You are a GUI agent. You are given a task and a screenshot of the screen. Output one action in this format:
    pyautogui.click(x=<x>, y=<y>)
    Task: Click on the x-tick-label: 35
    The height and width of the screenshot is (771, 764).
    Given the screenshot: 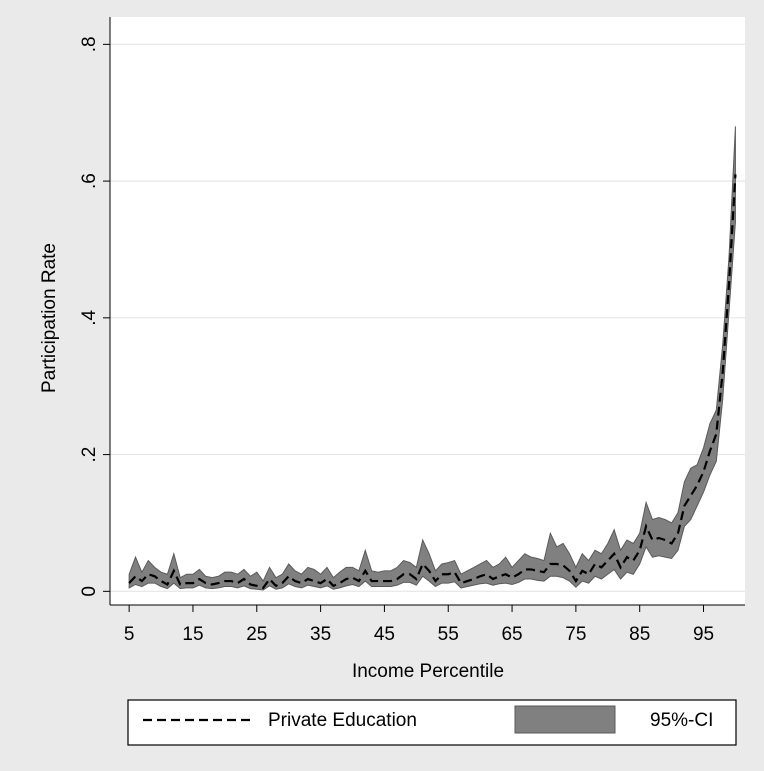 What is the action you would take?
    pyautogui.click(x=320, y=634)
    